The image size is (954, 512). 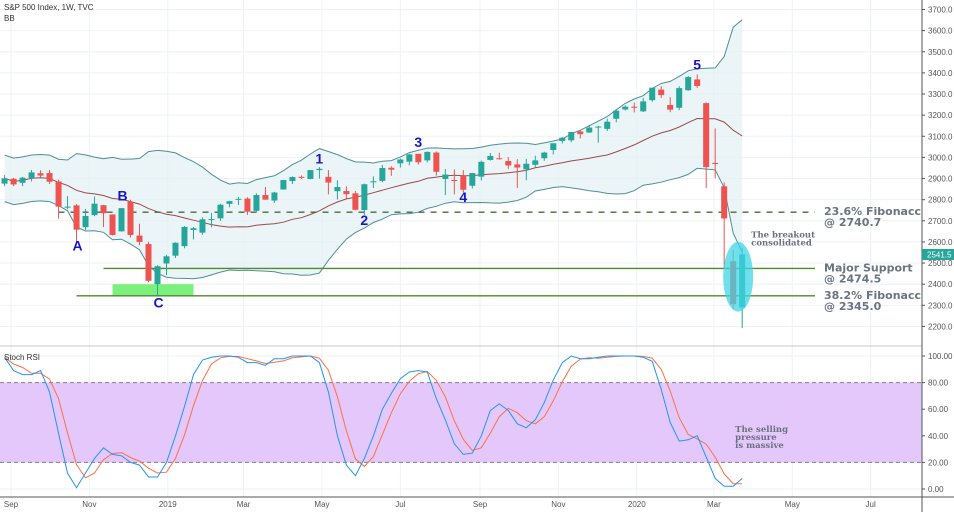 What do you see at coordinates (244, 504) in the screenshot?
I see `time-tick-label: Mar` at bounding box center [244, 504].